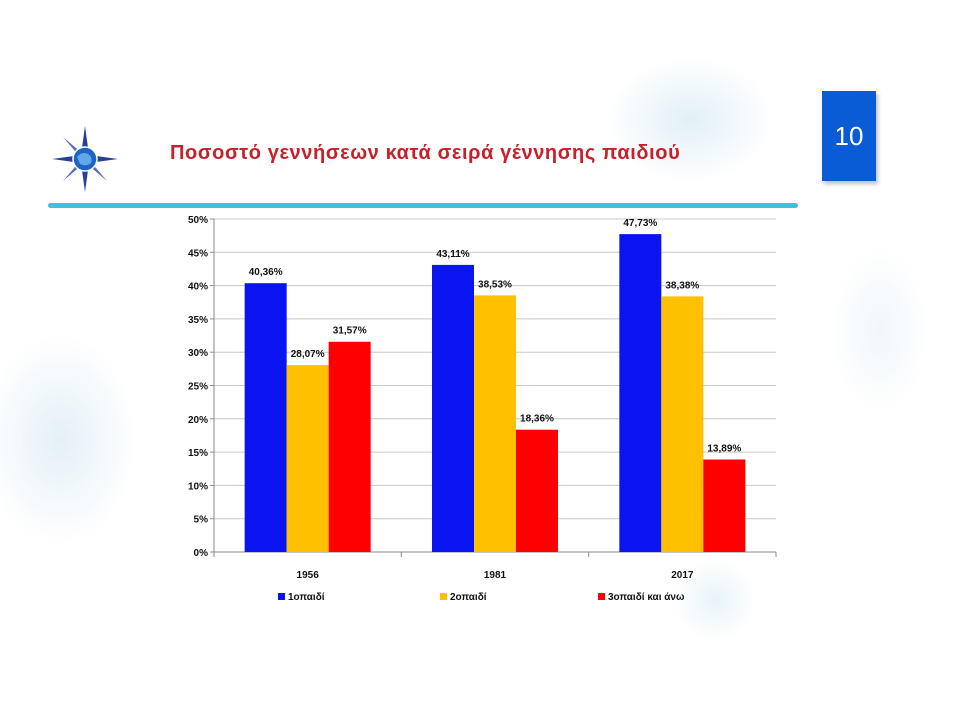  What do you see at coordinates (198, 320) in the screenshot?
I see `y-tick-label: 35%` at bounding box center [198, 320].